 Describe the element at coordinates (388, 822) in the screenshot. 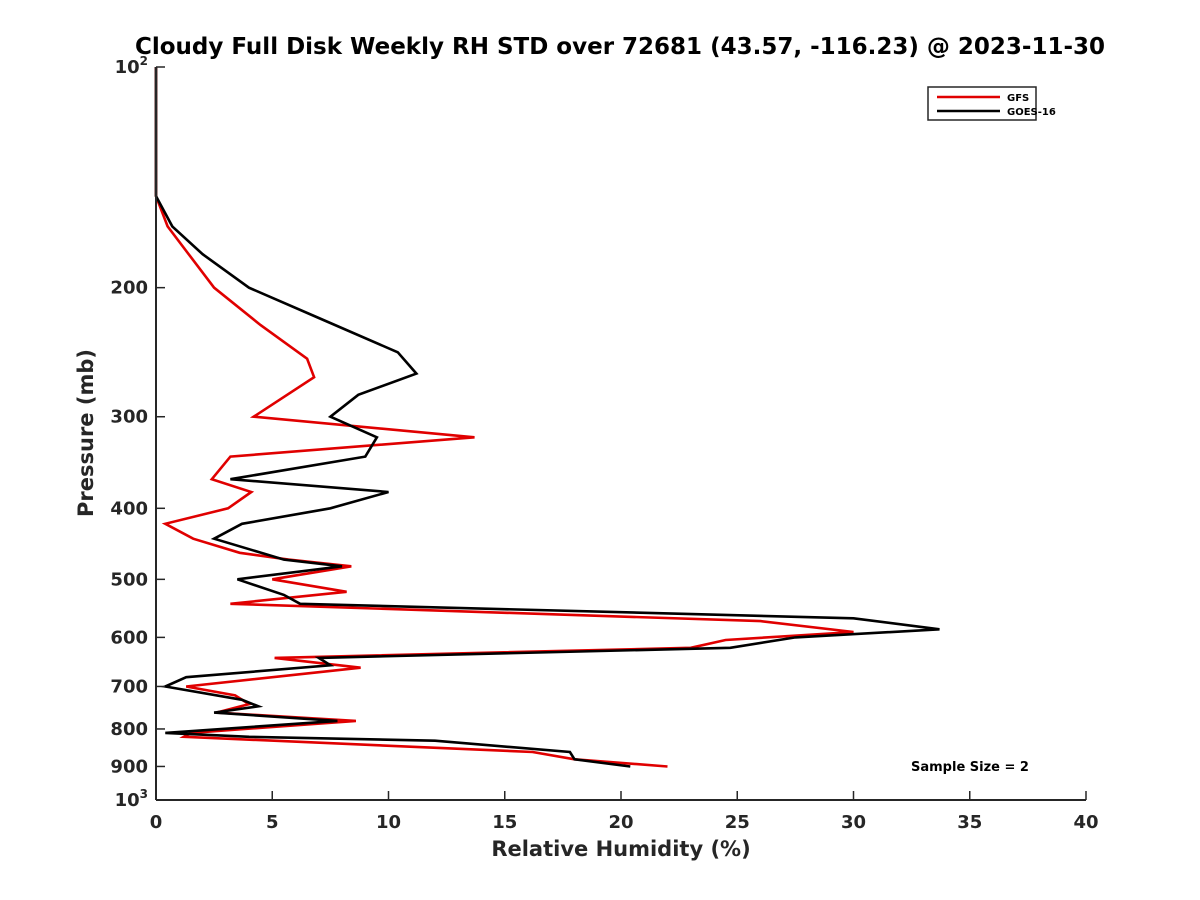

I see `x-tick-label: 10` at that location.